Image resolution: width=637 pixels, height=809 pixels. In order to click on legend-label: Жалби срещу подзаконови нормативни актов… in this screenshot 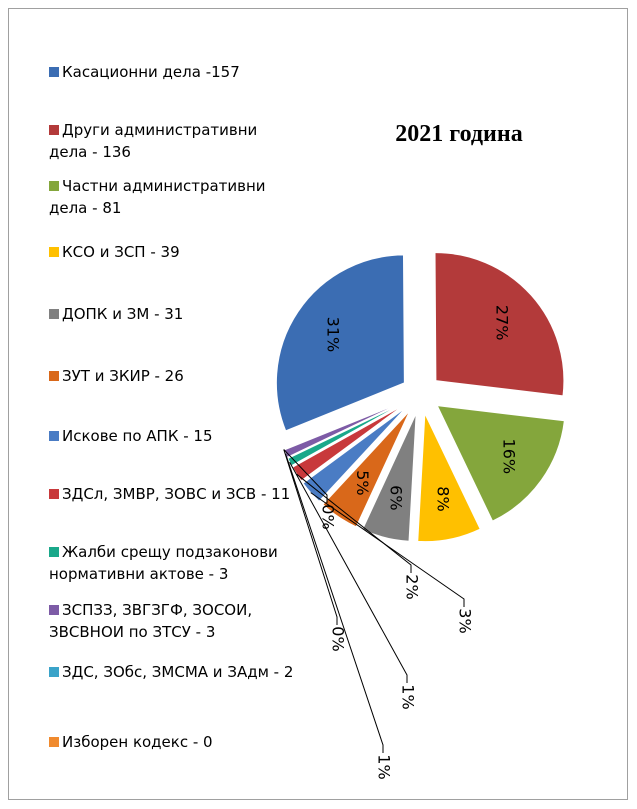, I will do `click(163, 563)`.